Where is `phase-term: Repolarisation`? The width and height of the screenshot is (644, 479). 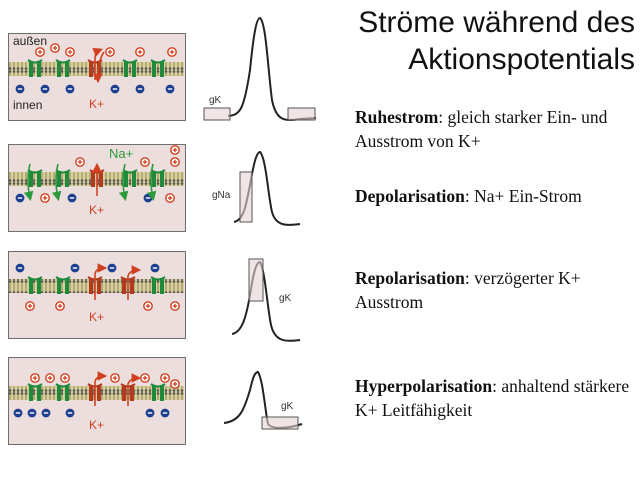 phase-term: Repolarisation is located at coordinates (410, 278).